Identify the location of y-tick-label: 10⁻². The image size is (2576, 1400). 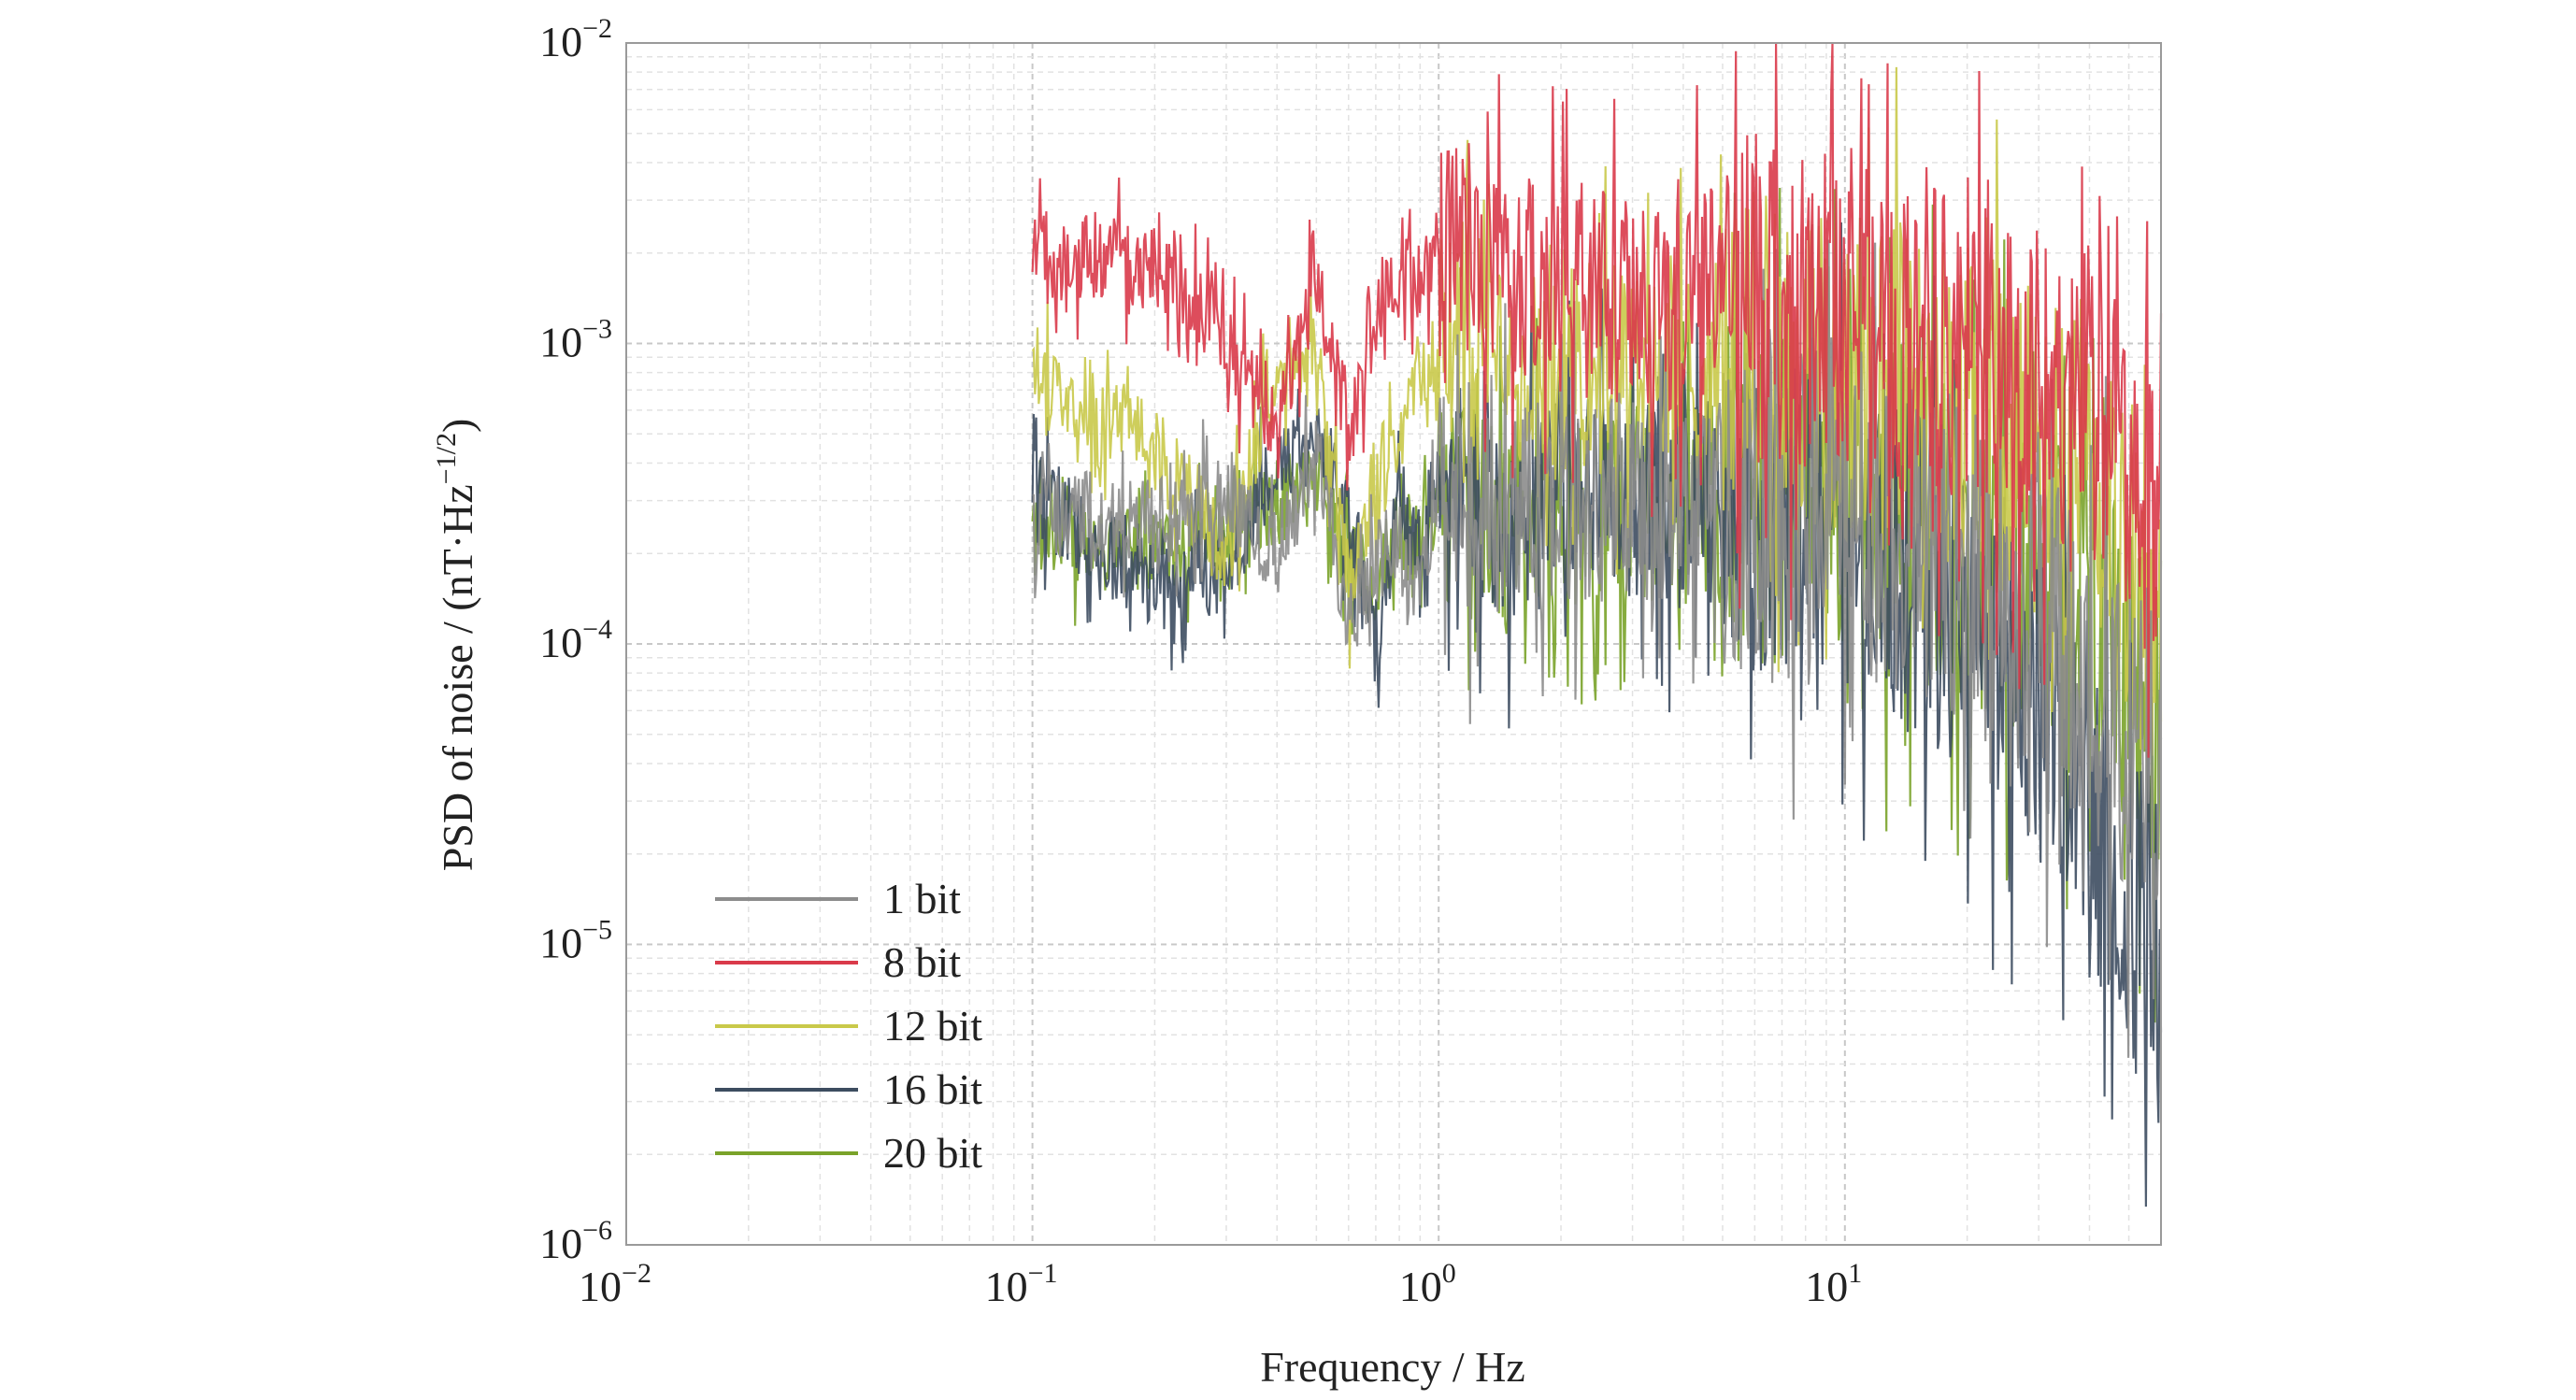
(575, 39).